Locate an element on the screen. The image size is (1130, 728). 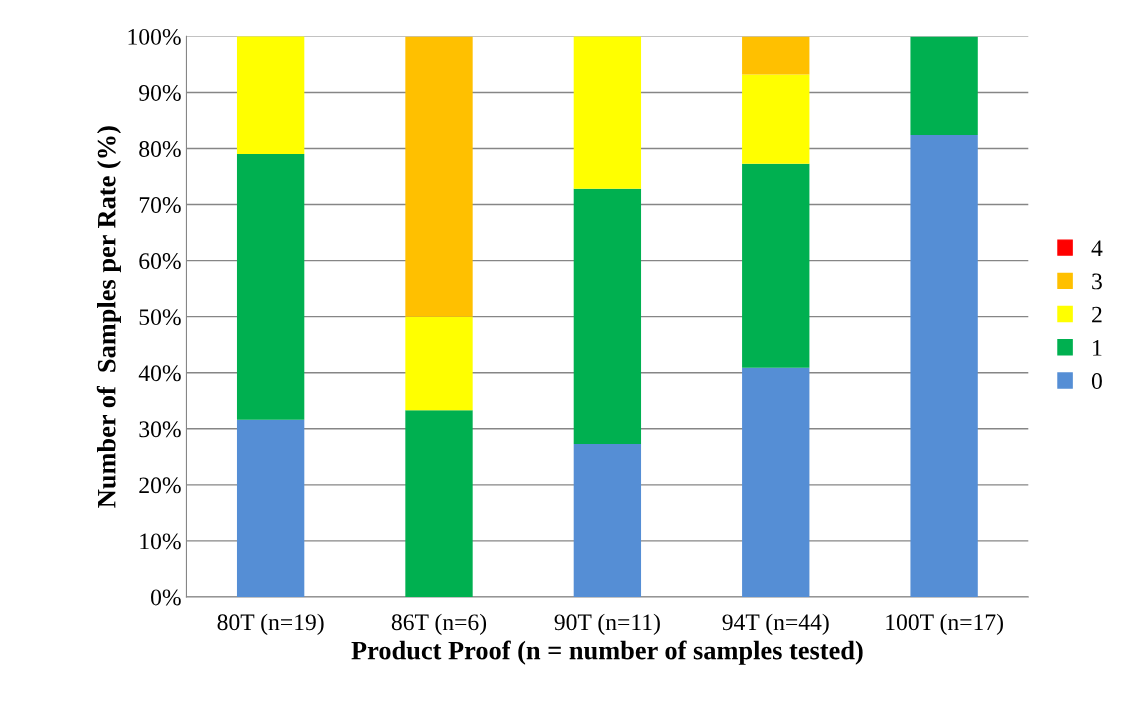
legend-label: 2 is located at coordinates (1097, 314).